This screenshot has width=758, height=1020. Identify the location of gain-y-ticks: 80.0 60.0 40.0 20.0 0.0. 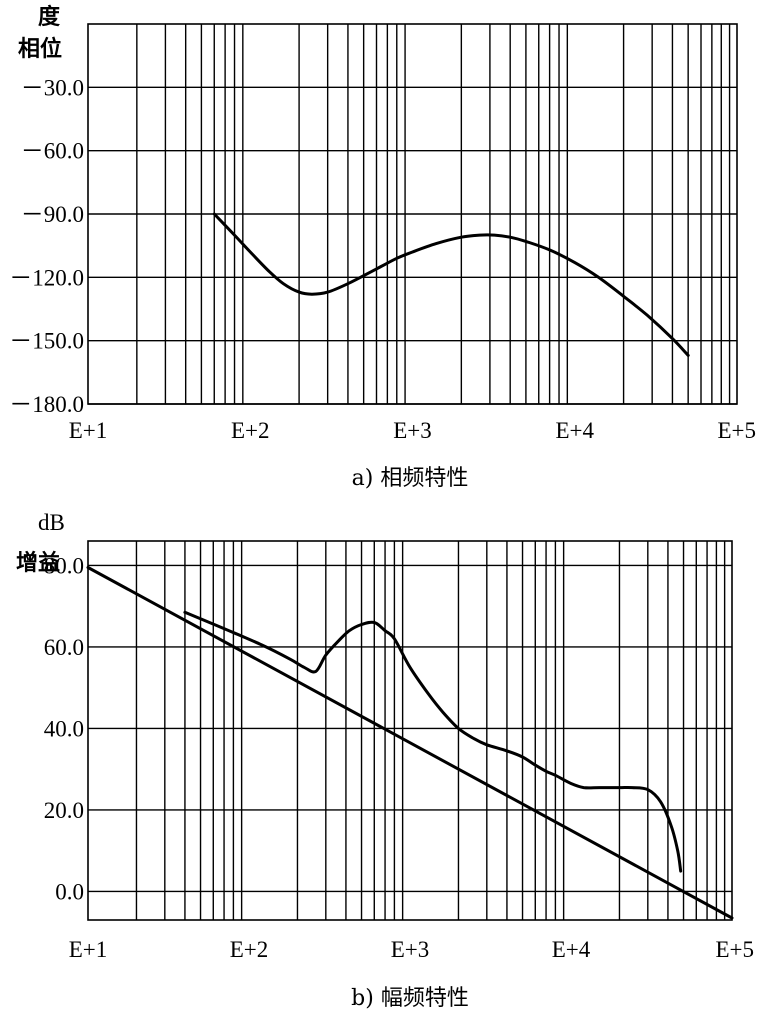
(64, 728).